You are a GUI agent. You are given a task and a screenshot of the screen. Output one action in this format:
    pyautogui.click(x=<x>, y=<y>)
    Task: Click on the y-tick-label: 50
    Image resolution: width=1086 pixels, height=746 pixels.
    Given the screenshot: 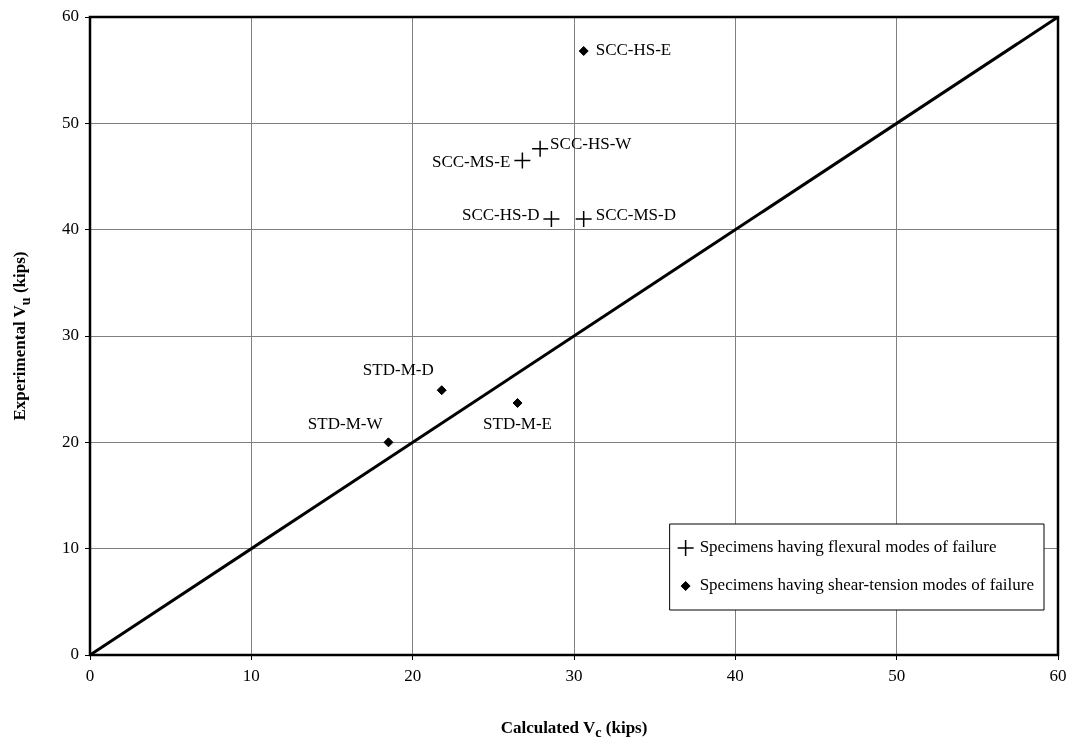 What is the action you would take?
    pyautogui.click(x=70, y=122)
    